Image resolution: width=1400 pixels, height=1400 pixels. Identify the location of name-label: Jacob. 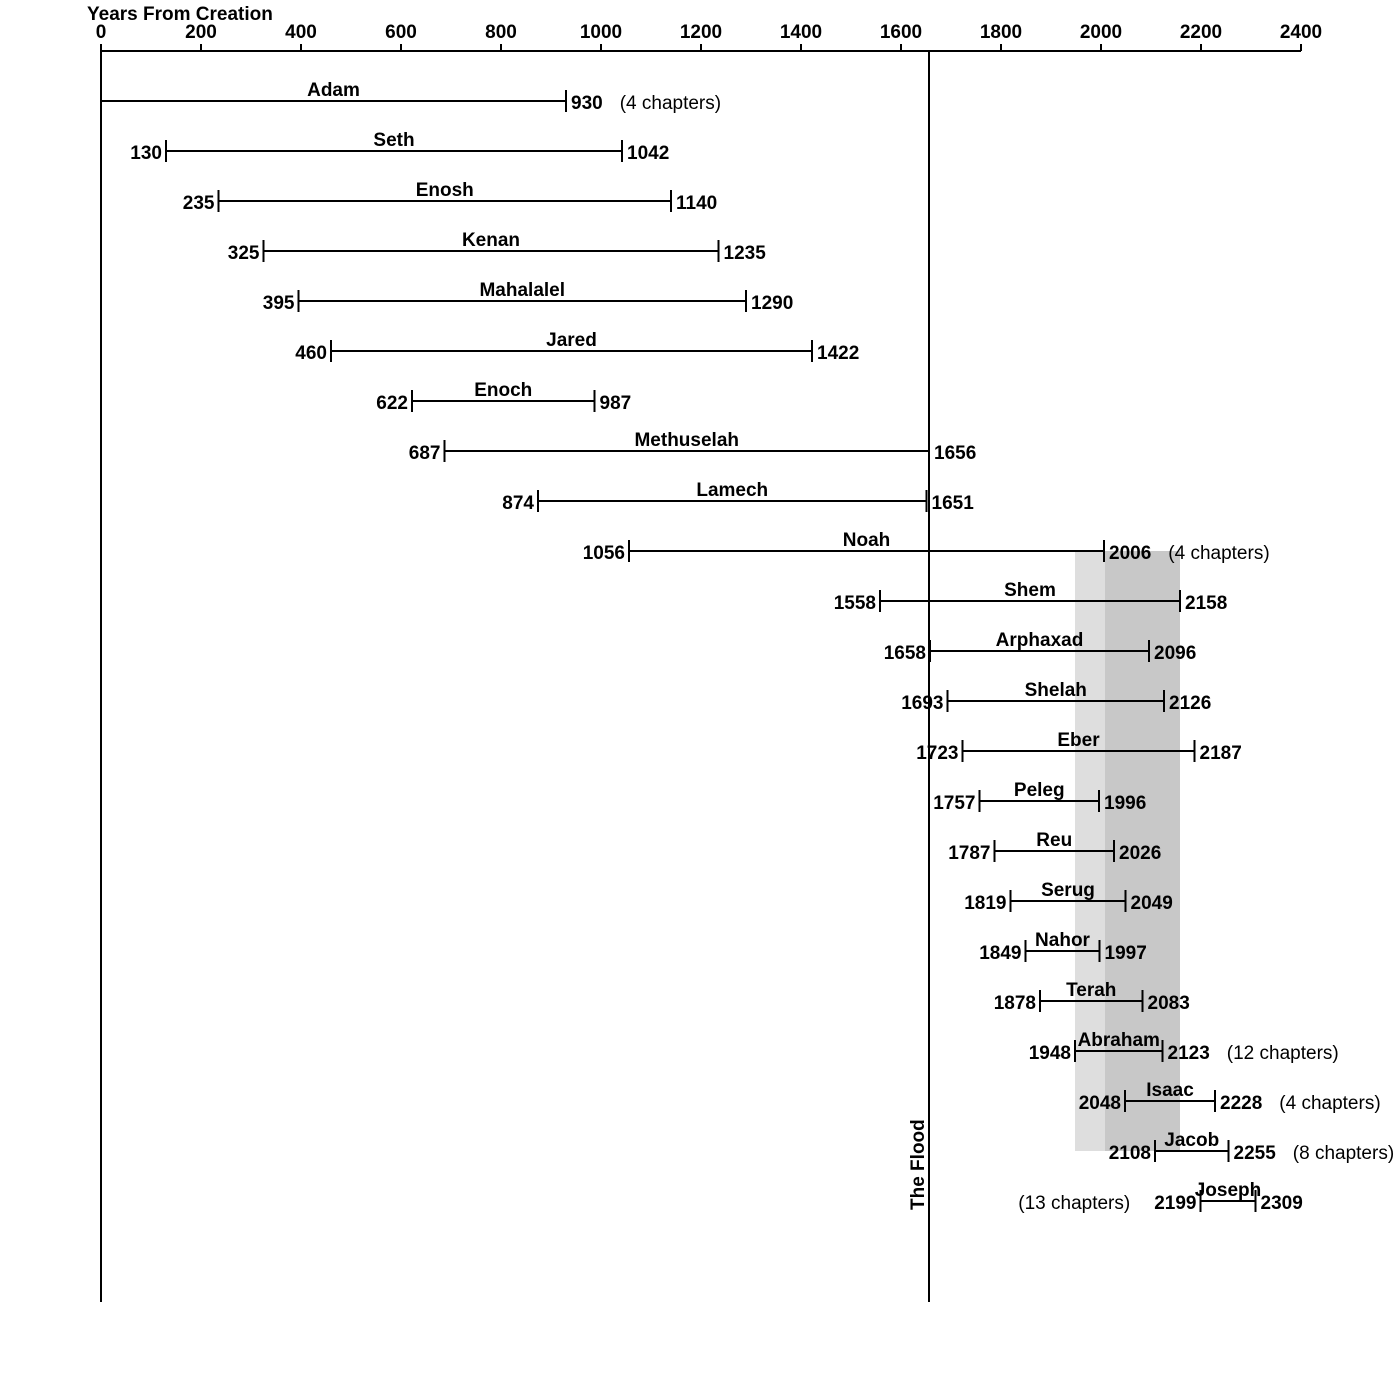
(1191, 1140).